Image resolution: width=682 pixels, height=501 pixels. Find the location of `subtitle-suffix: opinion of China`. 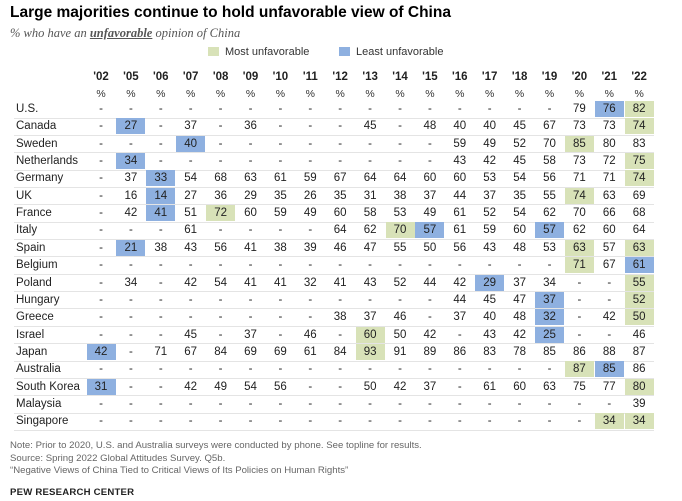

subtitle-suffix: opinion of China is located at coordinates (198, 33).